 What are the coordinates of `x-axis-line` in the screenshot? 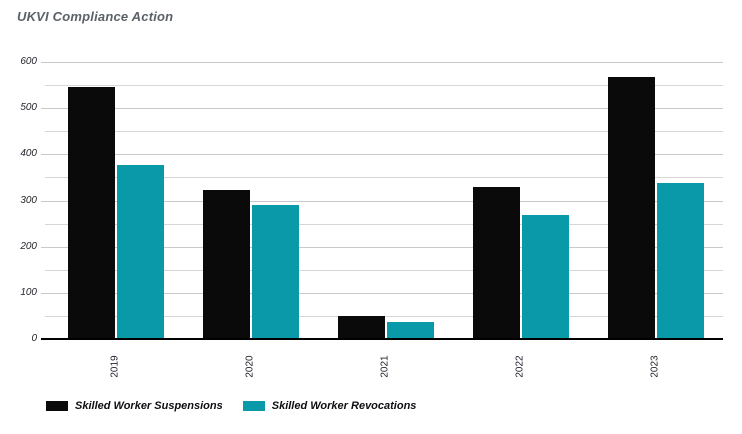 It's located at (382, 339).